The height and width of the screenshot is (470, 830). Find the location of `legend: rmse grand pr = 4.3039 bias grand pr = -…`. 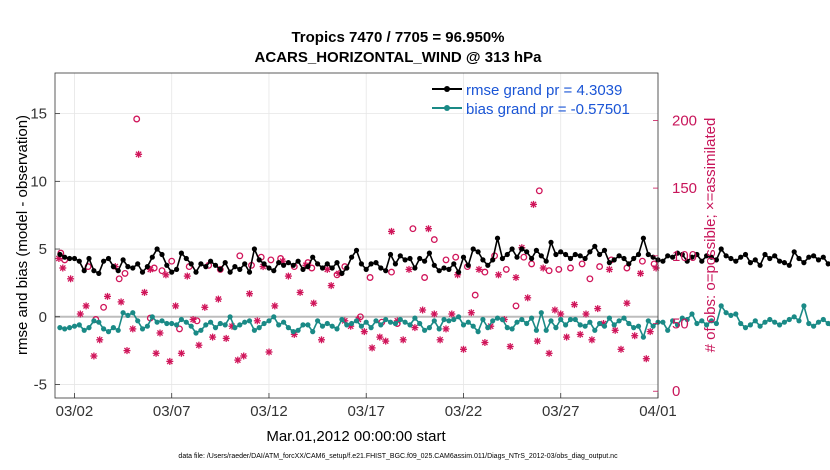

legend: rmse grand pr = 4.3039 bias grand pr = -… is located at coordinates (531, 100).